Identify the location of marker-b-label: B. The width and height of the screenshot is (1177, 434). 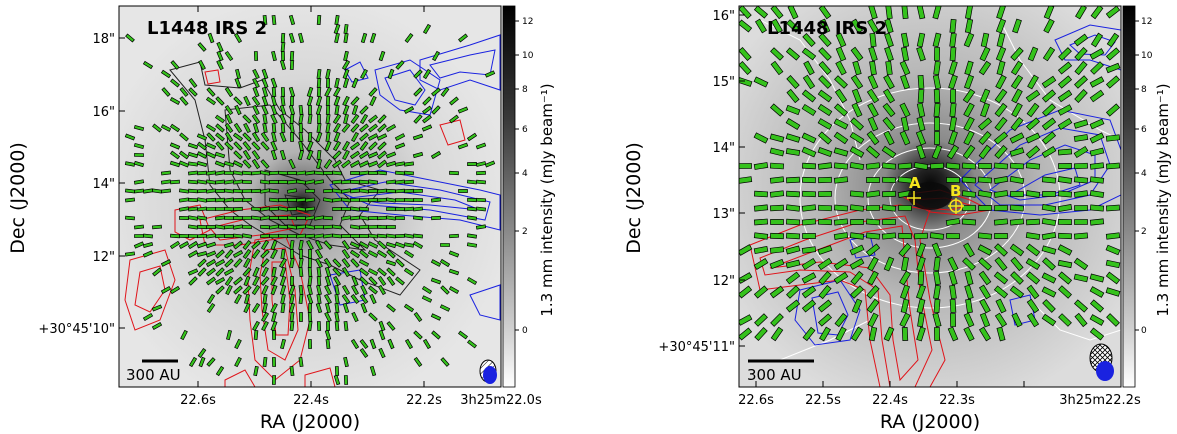
(955, 191).